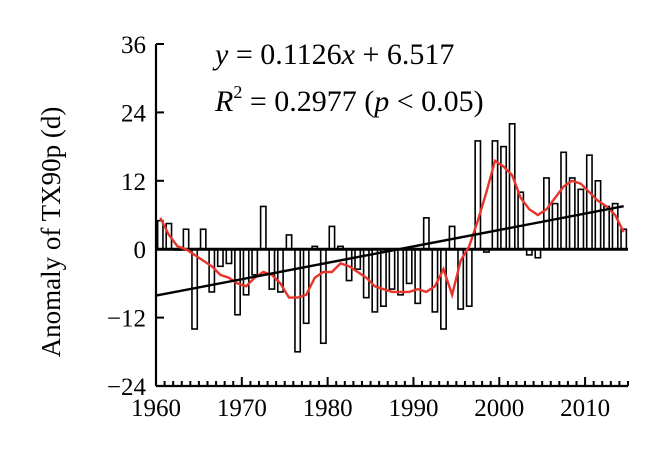 The image size is (660, 463). What do you see at coordinates (499, 408) in the screenshot?
I see `x-tick-label: 2000` at bounding box center [499, 408].